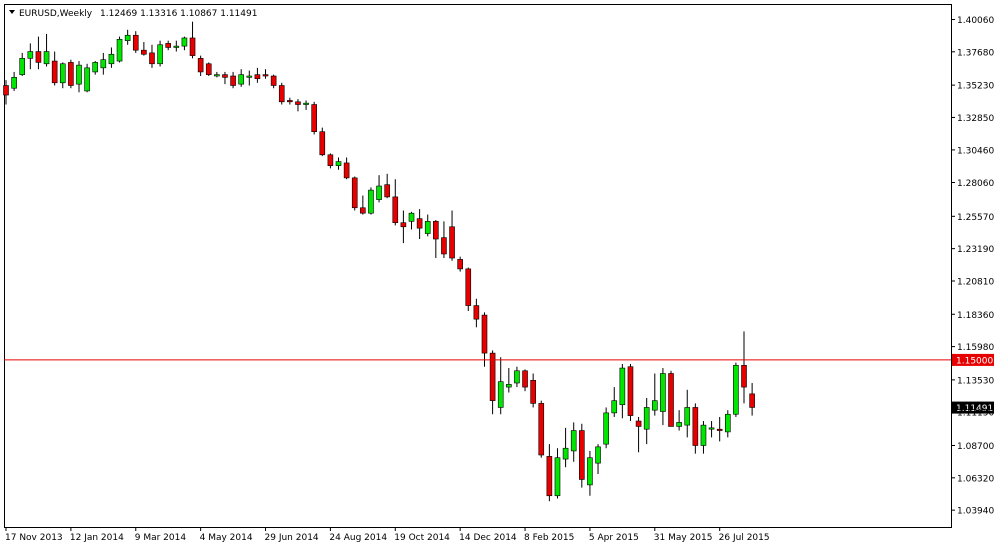 This screenshot has height=546, width=997. Describe the element at coordinates (975, 316) in the screenshot. I see `y-tick-label: 1.18360` at that location.